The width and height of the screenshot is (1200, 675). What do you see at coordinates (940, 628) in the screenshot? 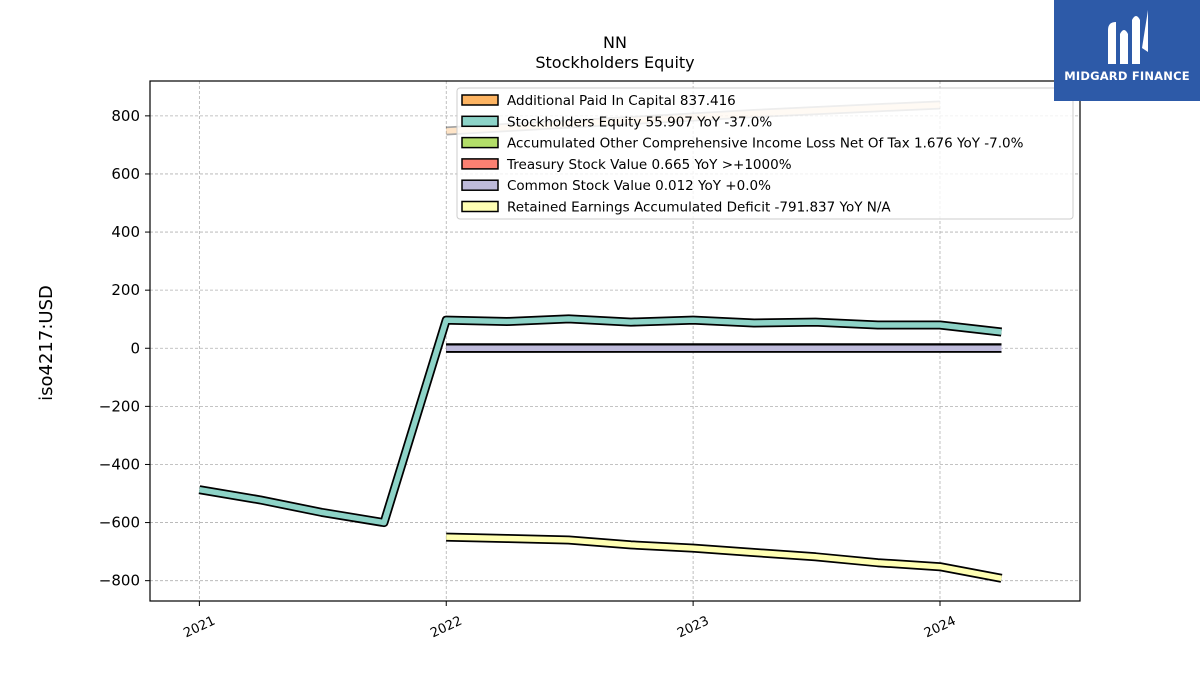
I see `x-tick-label: 2024` at bounding box center [940, 628].